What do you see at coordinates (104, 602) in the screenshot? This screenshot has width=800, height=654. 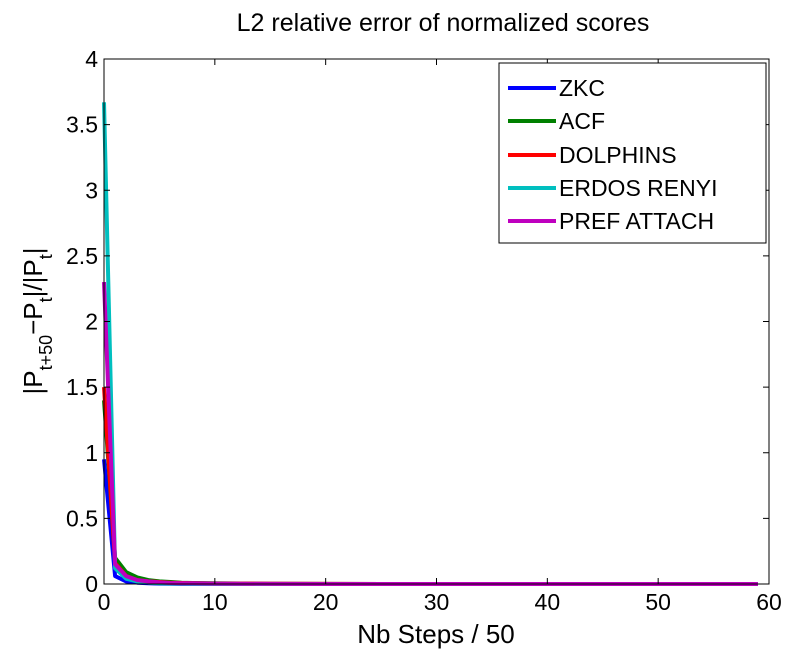 I see `x-tick-label: 0` at bounding box center [104, 602].